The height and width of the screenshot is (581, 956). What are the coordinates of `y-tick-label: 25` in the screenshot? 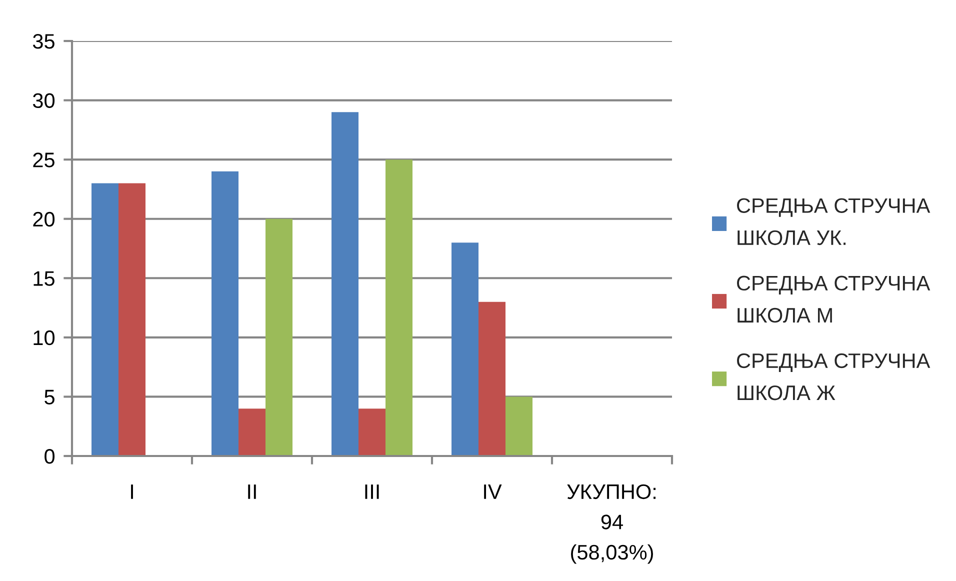 It's located at (43, 160).